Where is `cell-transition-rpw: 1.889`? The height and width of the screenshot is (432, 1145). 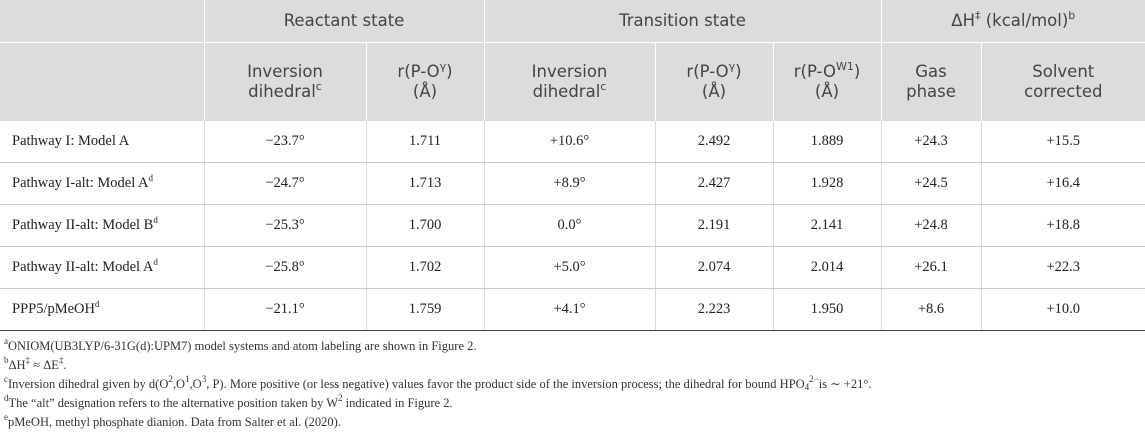
cell-transition-rpw: 1.889 is located at coordinates (827, 142).